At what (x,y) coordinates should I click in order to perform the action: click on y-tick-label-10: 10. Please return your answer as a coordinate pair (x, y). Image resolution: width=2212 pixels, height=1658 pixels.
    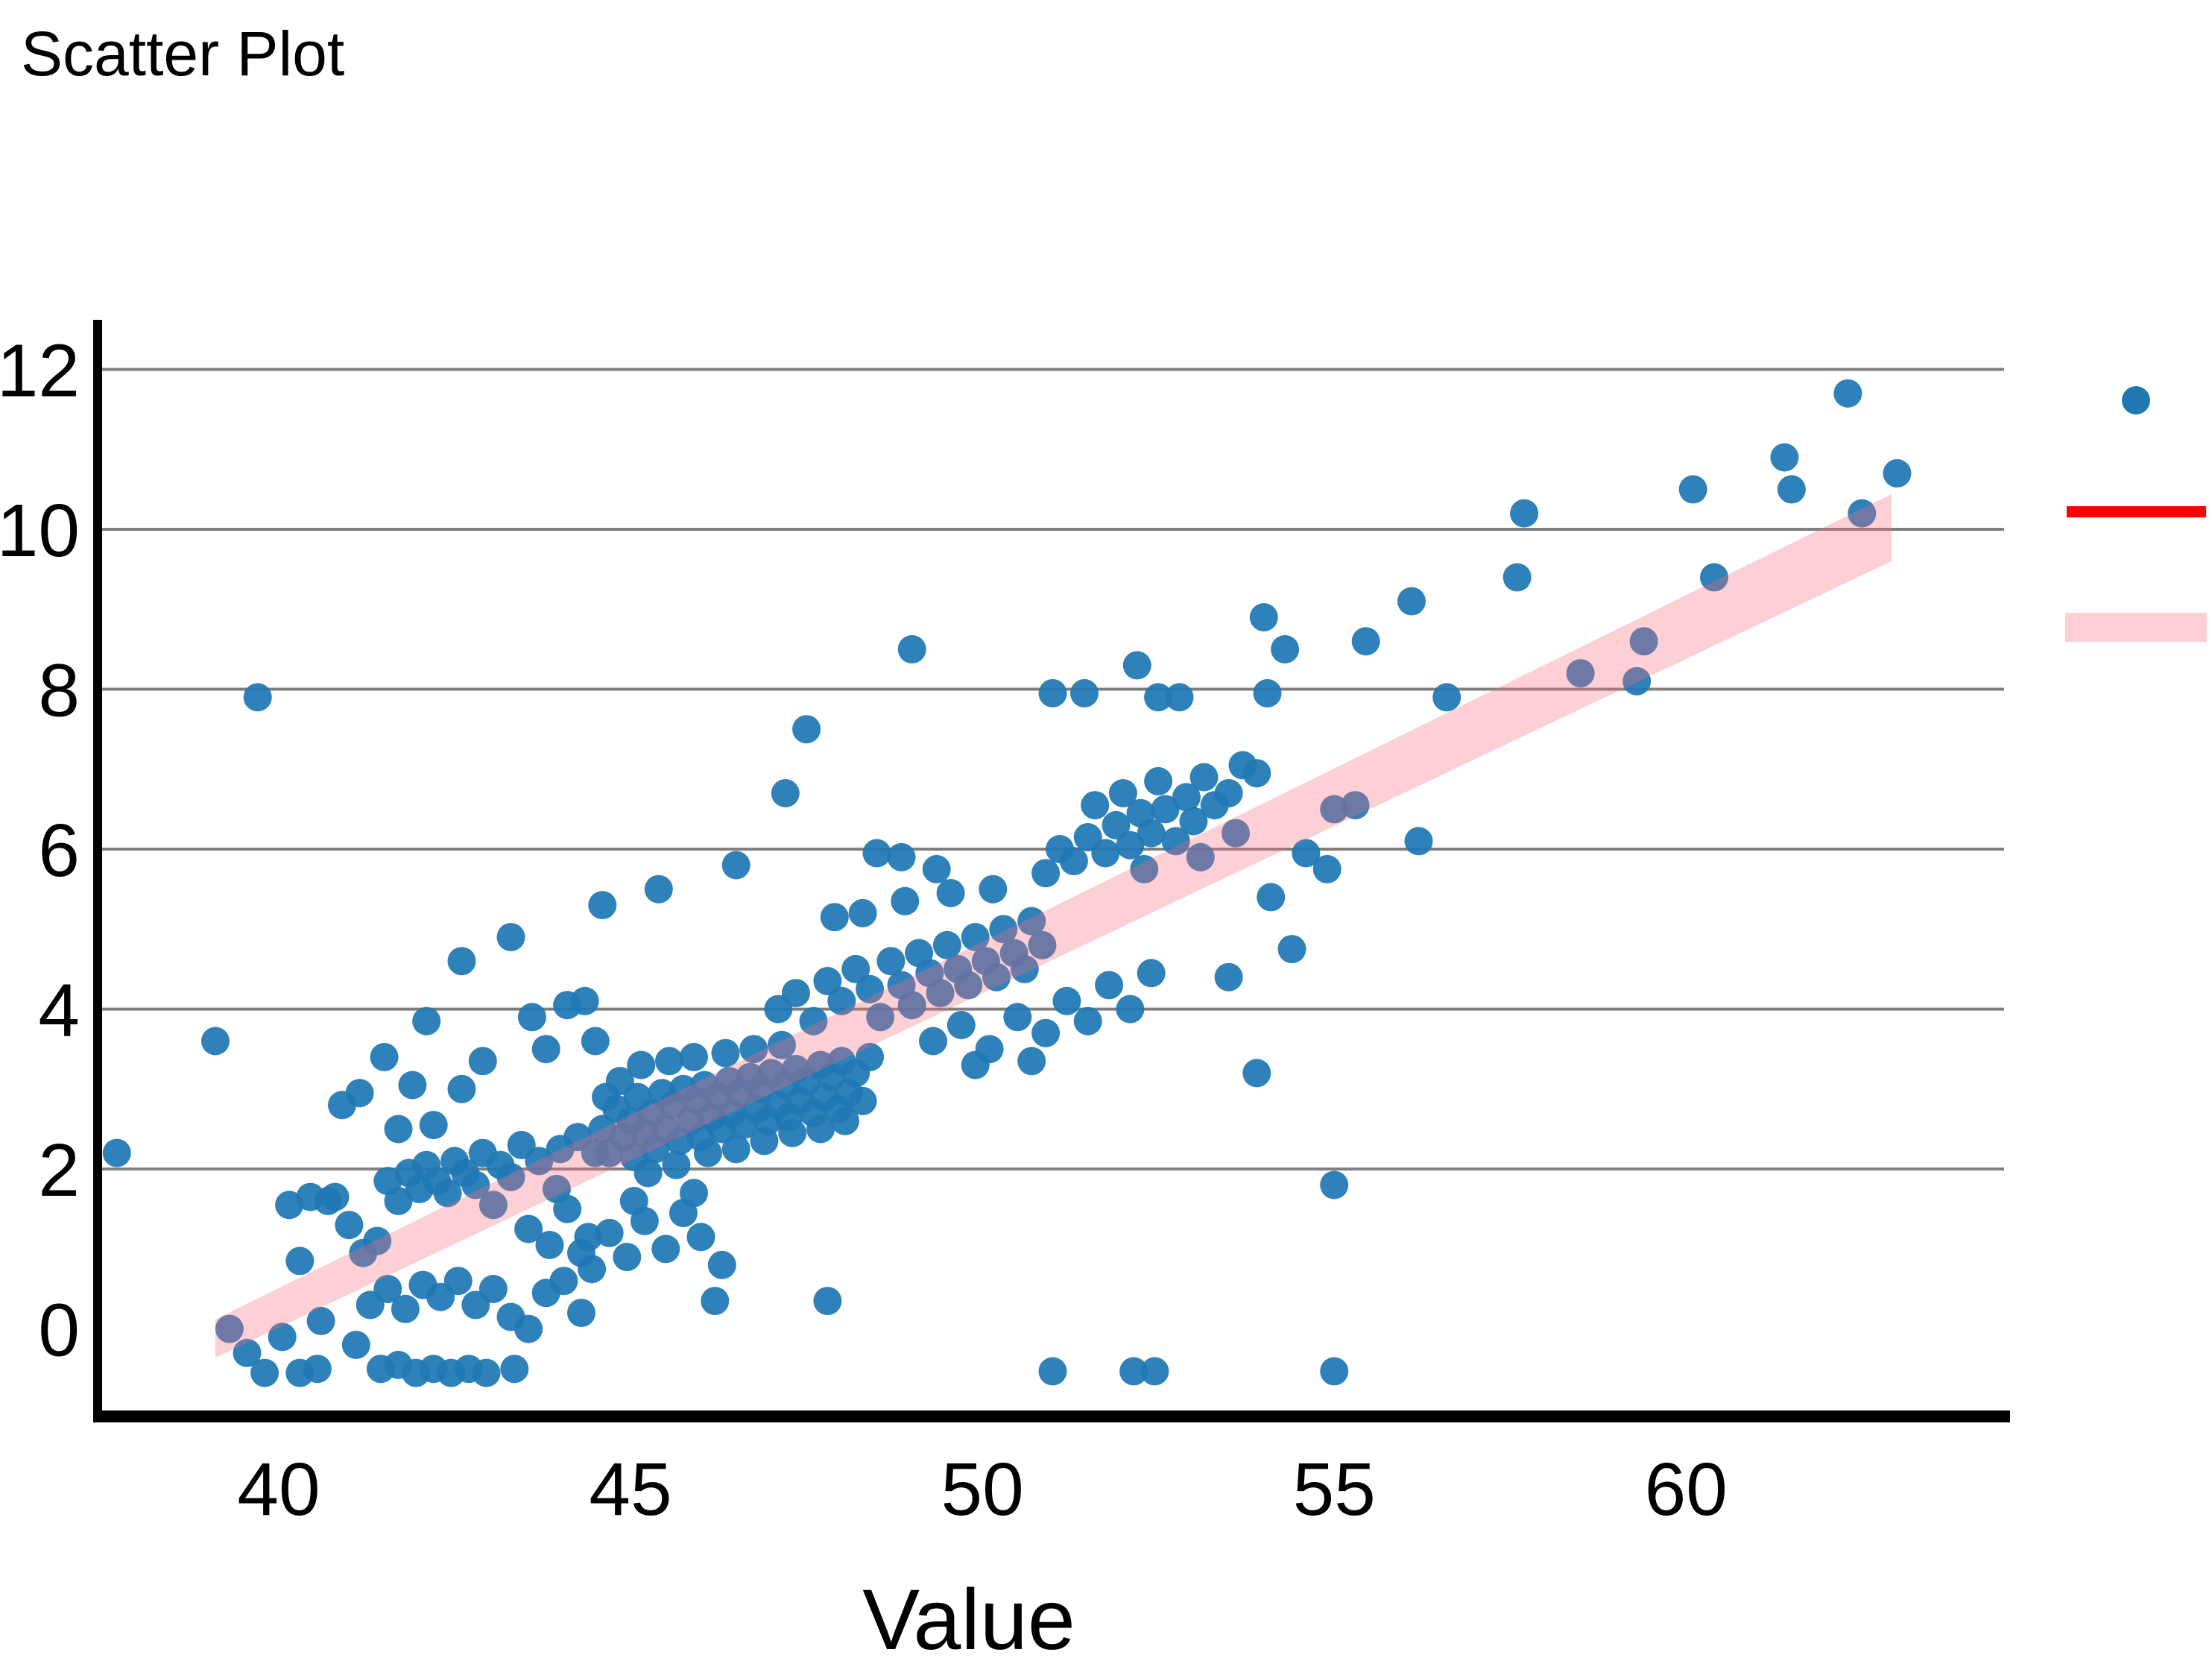
    Looking at the image, I should click on (40, 531).